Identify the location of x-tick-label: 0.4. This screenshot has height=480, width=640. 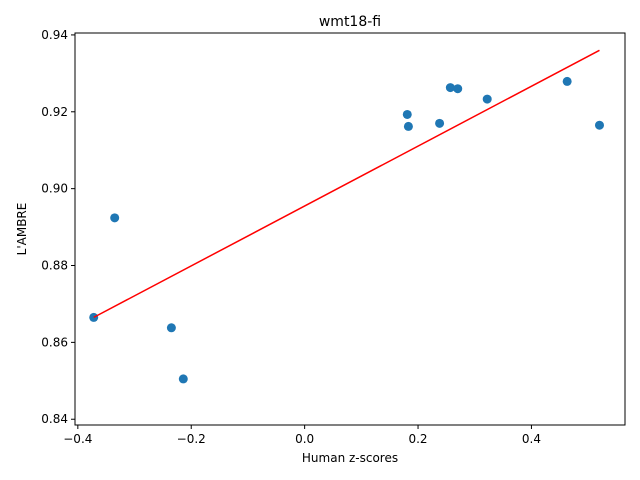
(531, 439).